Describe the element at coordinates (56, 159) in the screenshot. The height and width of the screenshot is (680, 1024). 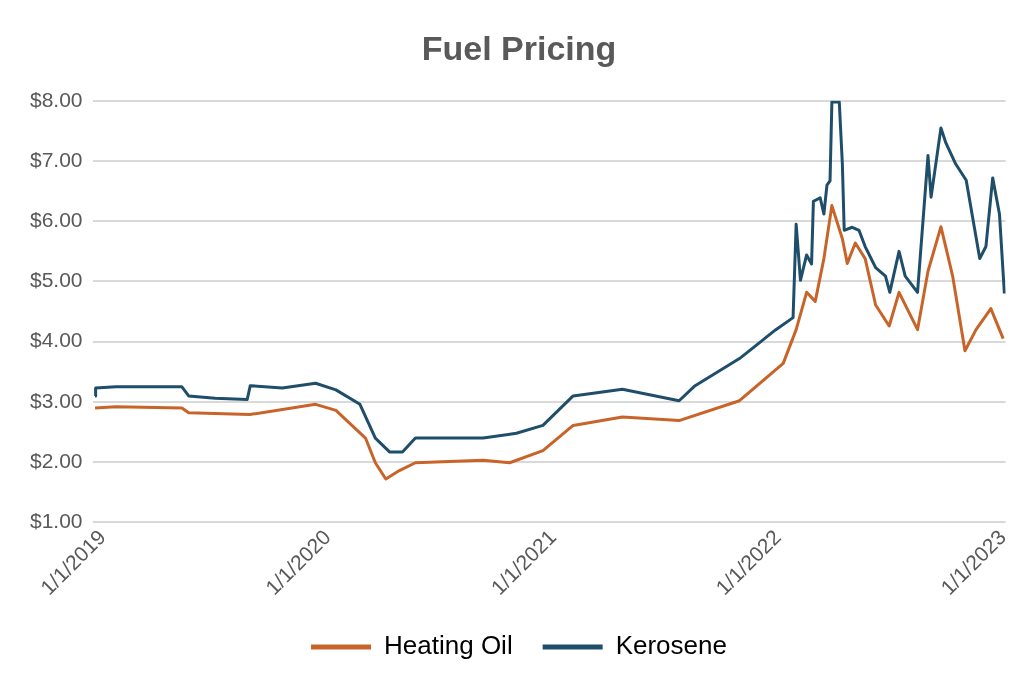
I see `y-tick-label: $7.00` at that location.